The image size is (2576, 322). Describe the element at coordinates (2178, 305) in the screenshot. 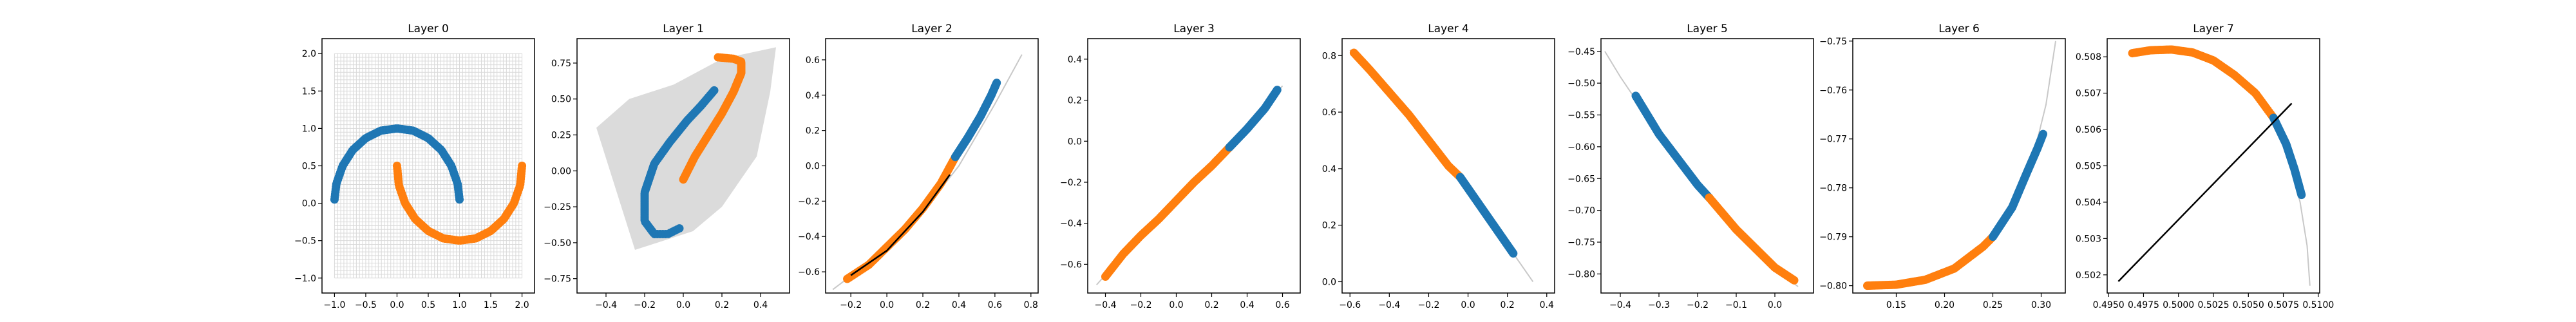

I see `x-tick-label: 0.5000` at that location.